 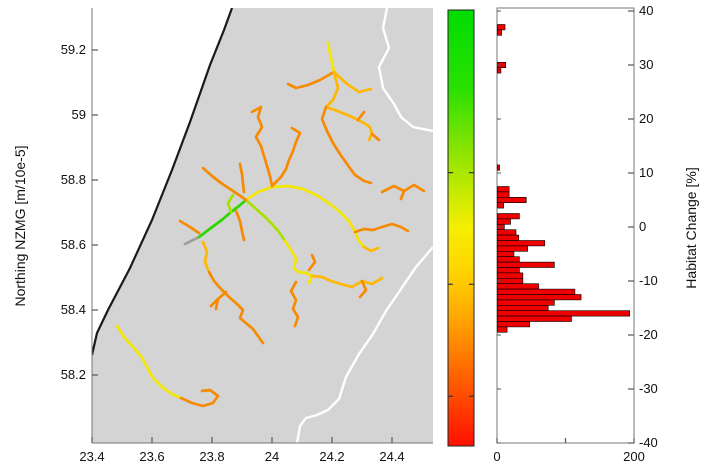 I want to click on map-x-tick-label: 23.4, so click(x=92, y=456).